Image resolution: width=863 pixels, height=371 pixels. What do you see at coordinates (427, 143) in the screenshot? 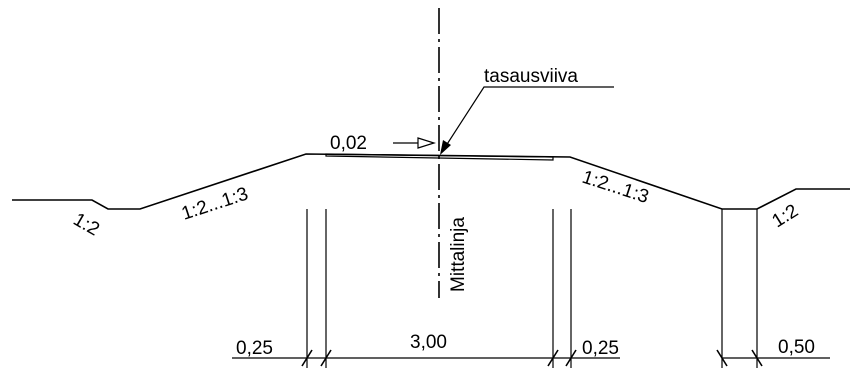
I see `crossfall-arrow-head` at bounding box center [427, 143].